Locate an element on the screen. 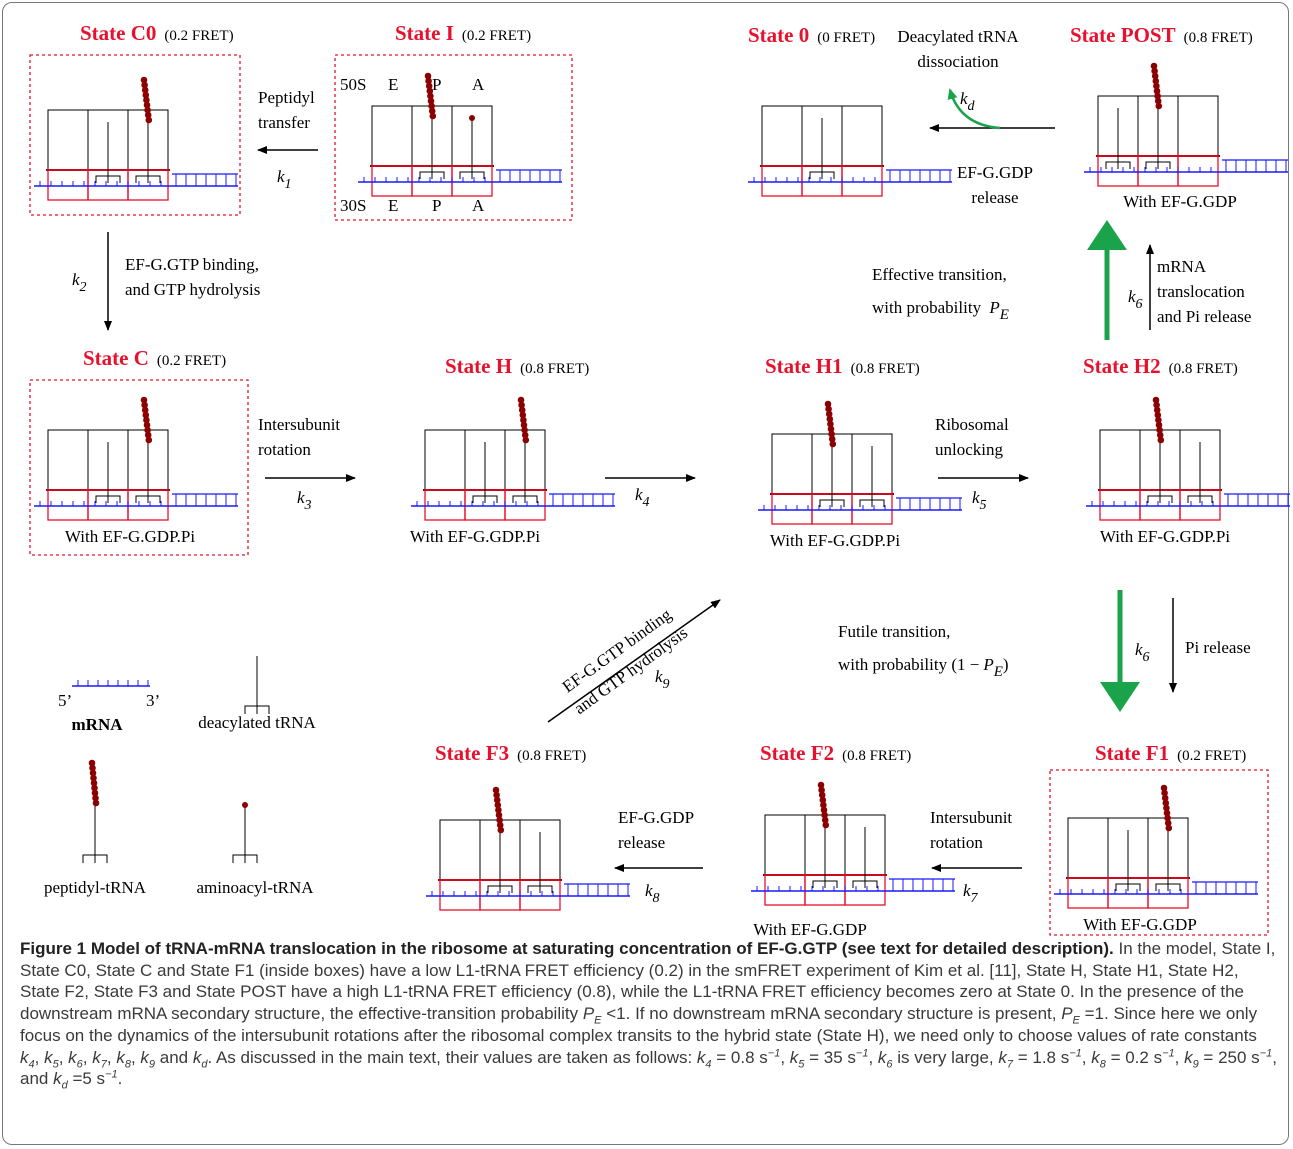 This screenshot has height=1149, width=1293. state-label: State F3 (0.8 FRET) is located at coordinates (510, 753).